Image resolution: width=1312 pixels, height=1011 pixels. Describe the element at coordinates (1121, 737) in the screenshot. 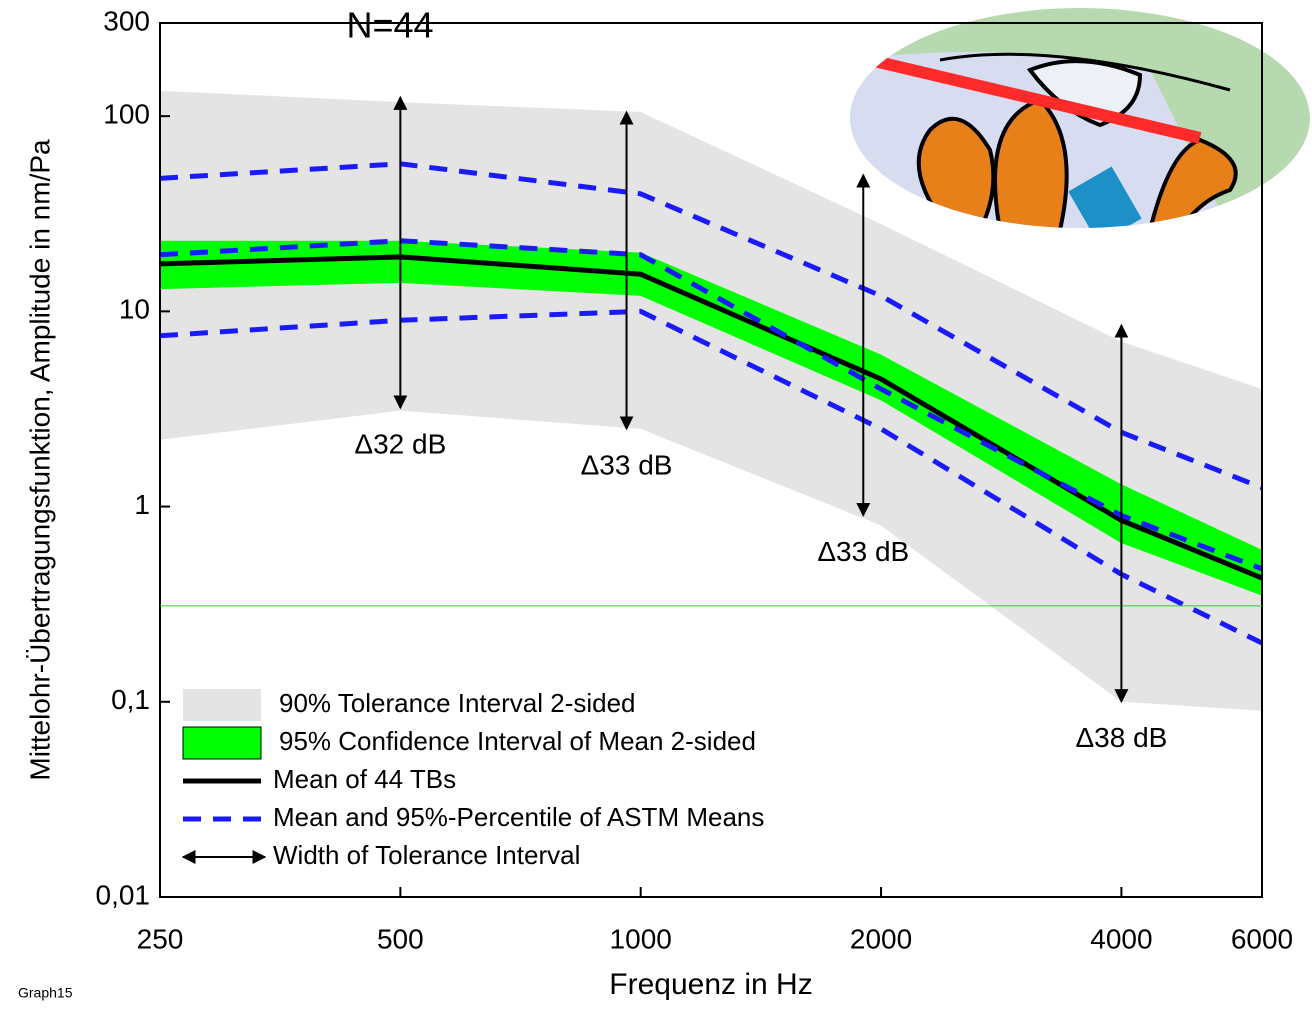

I see `arrow-label: Δ38 dB` at that location.